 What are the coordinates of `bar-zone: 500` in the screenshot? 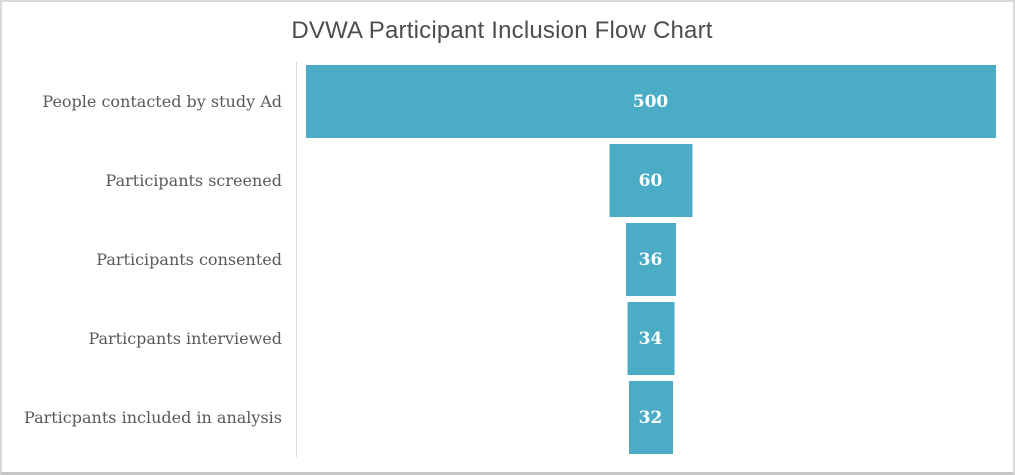 It's located at (650, 101).